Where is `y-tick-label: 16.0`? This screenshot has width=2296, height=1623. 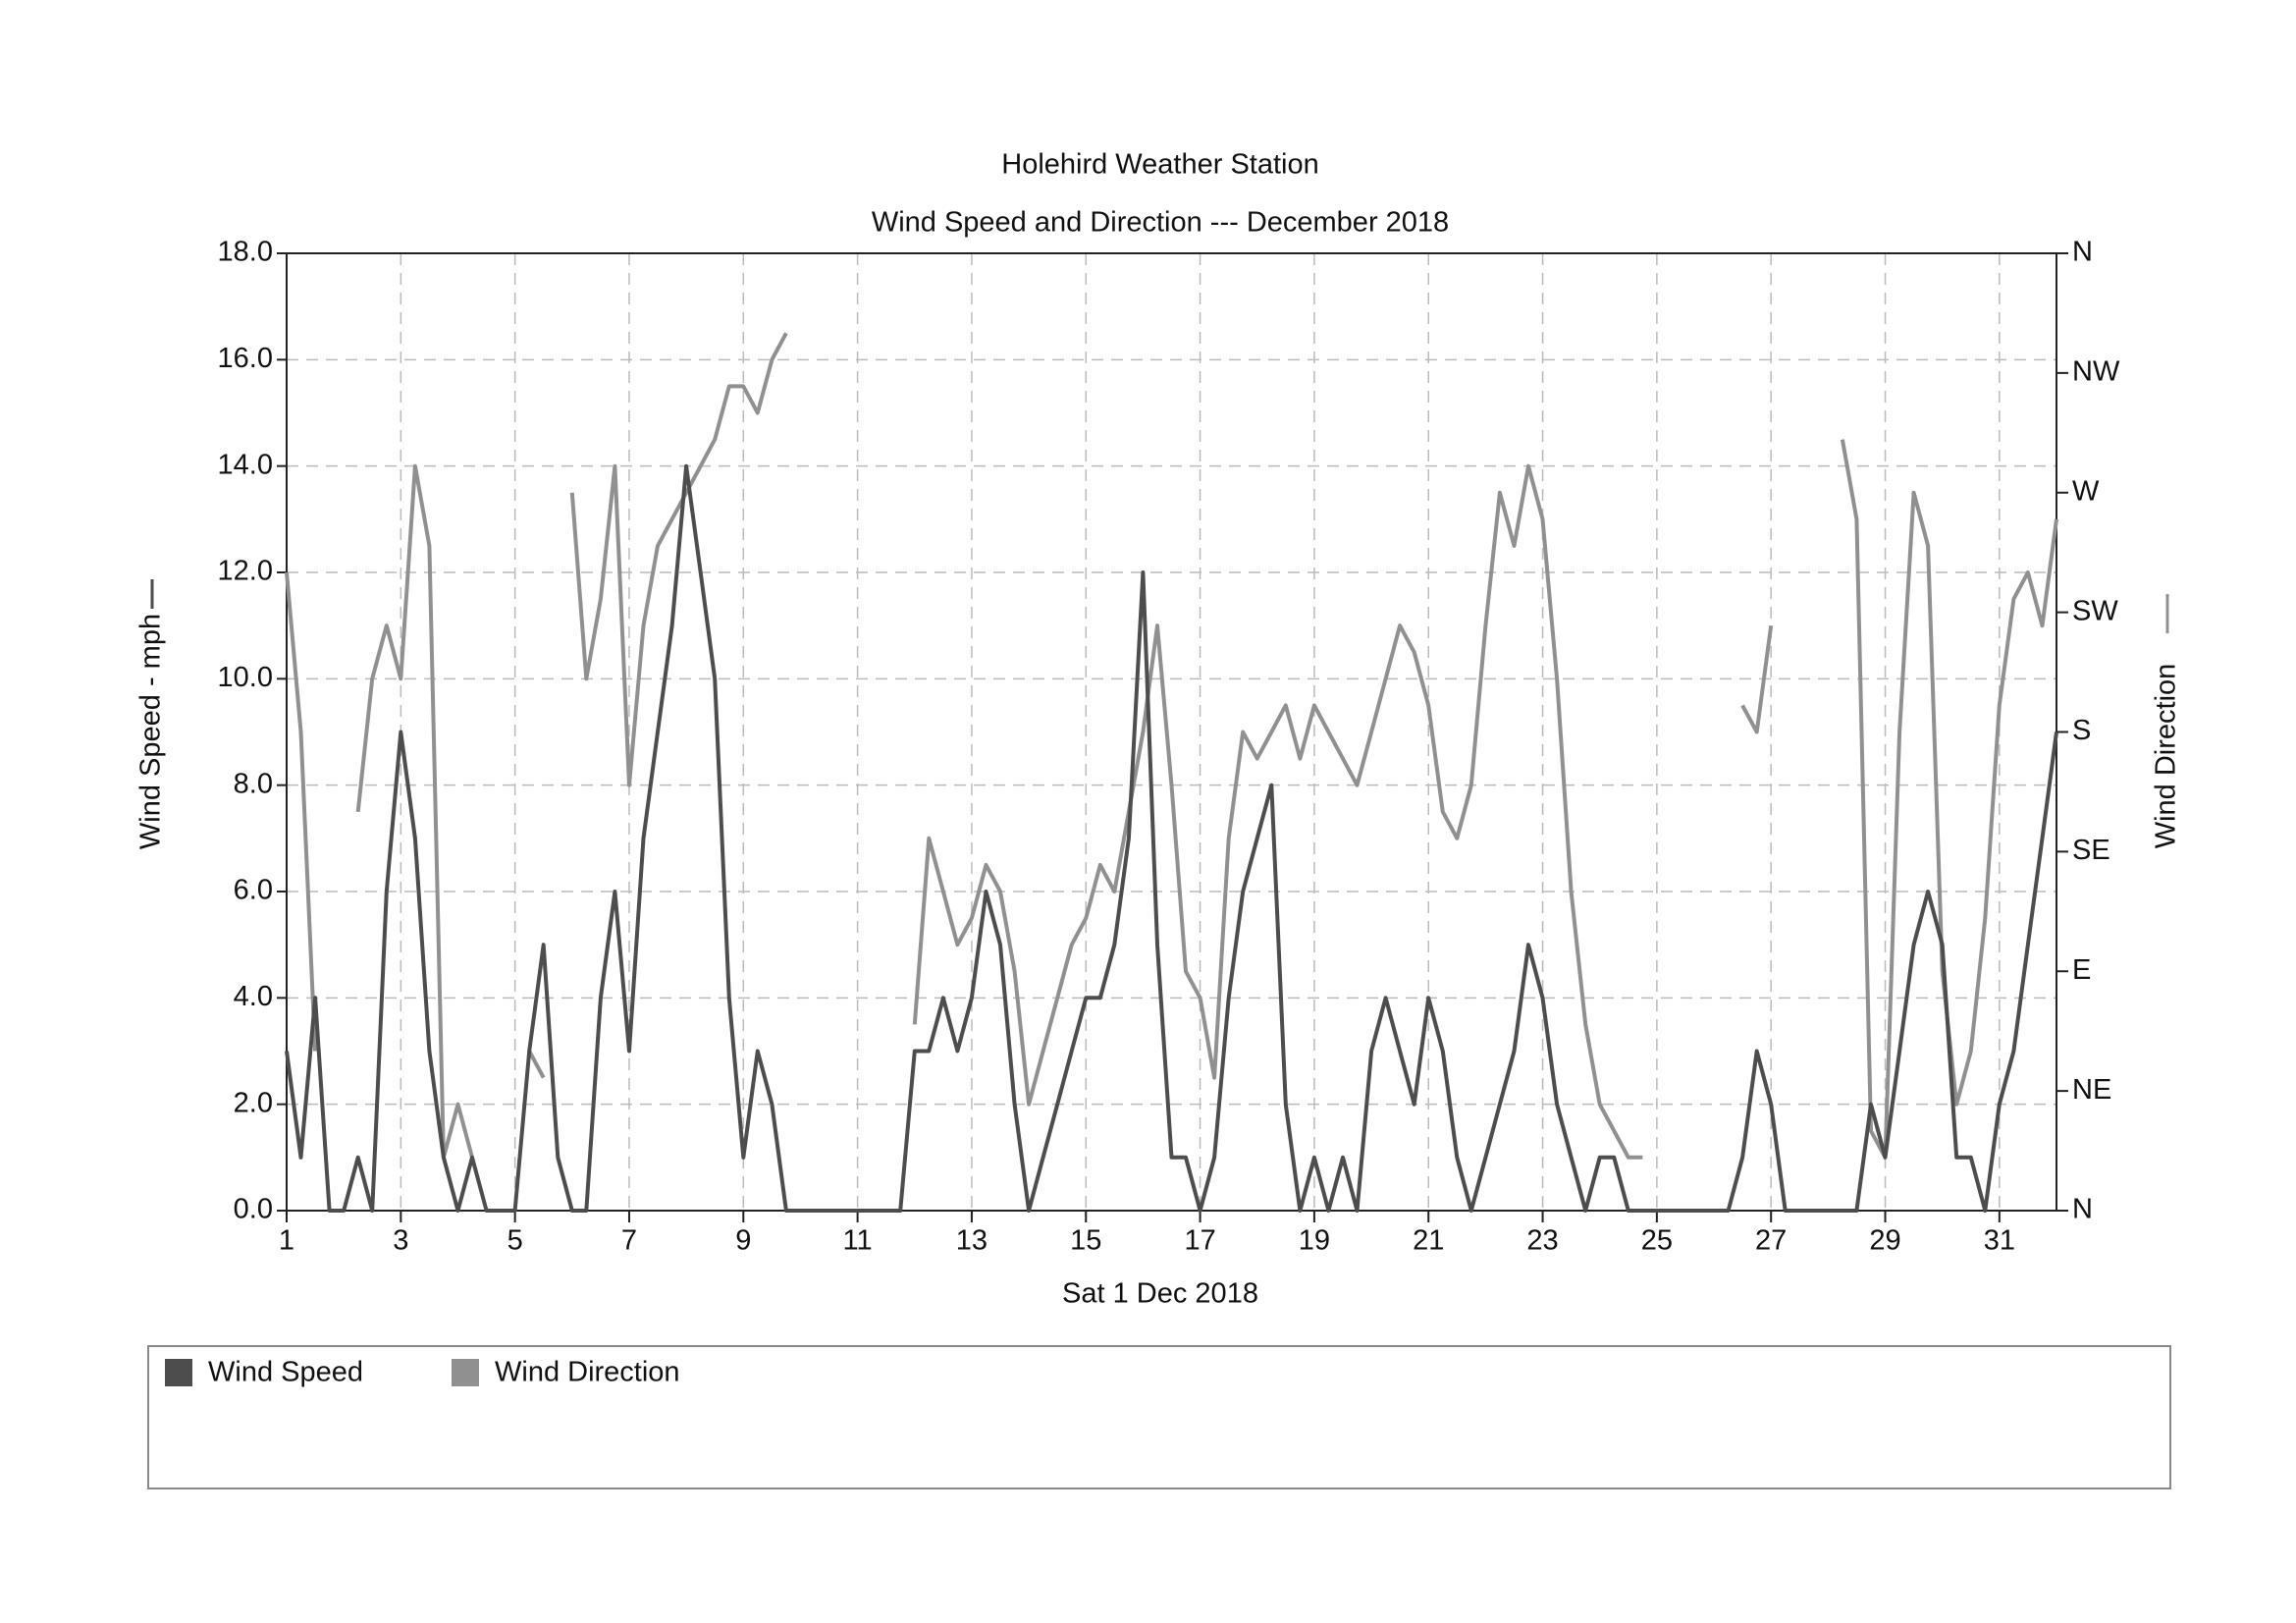 y-tick-label: 16.0 is located at coordinates (246, 358).